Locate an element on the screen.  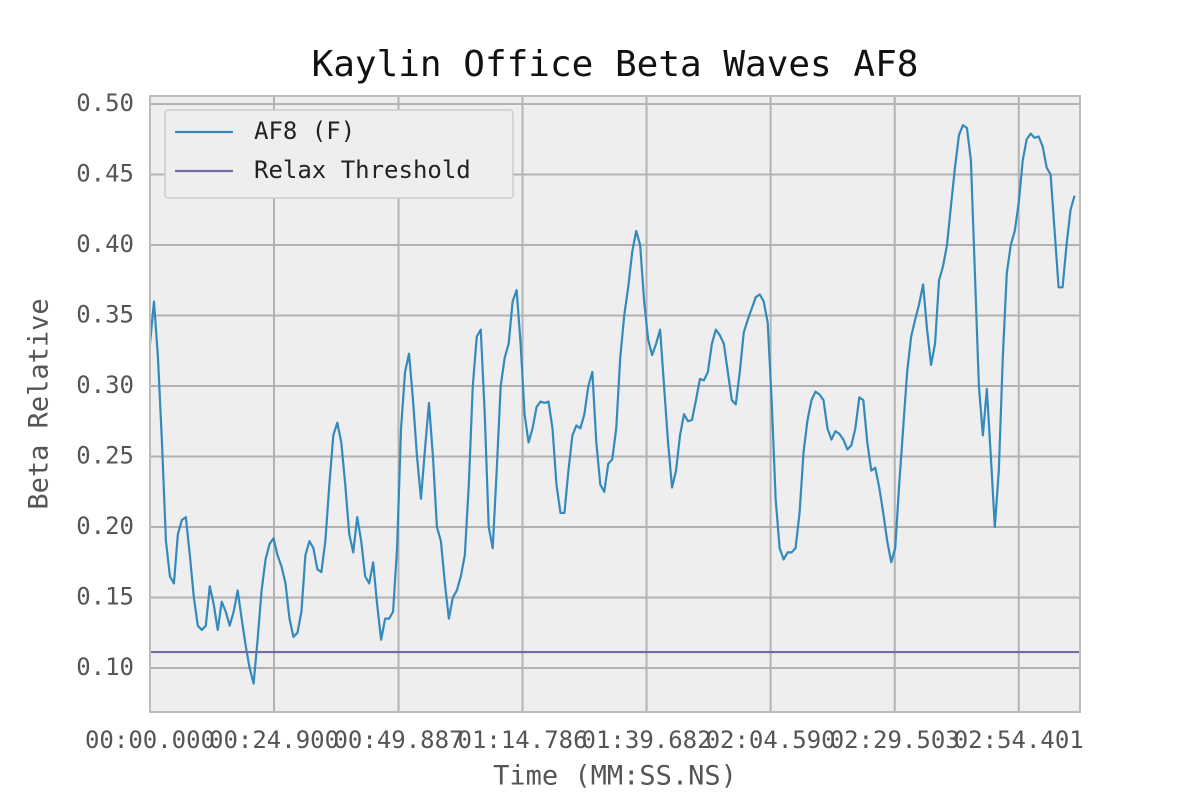
legend-label: Relax Threshold is located at coordinates (362, 170).